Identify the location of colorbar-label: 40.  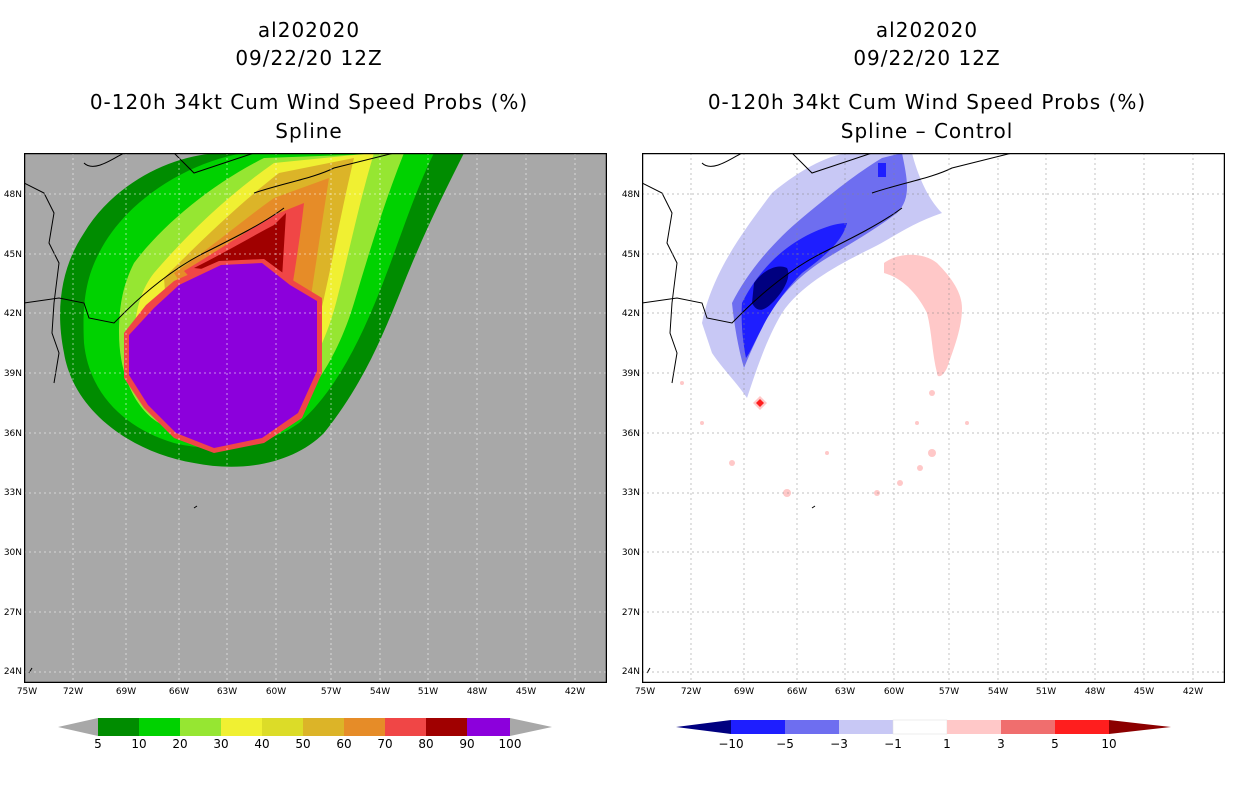
(262, 744).